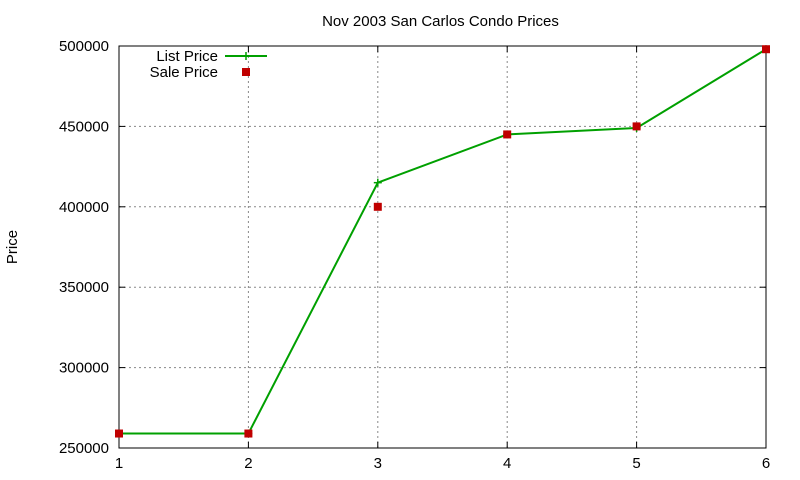  What do you see at coordinates (84, 448) in the screenshot?
I see `y-tick-label: 250000` at bounding box center [84, 448].